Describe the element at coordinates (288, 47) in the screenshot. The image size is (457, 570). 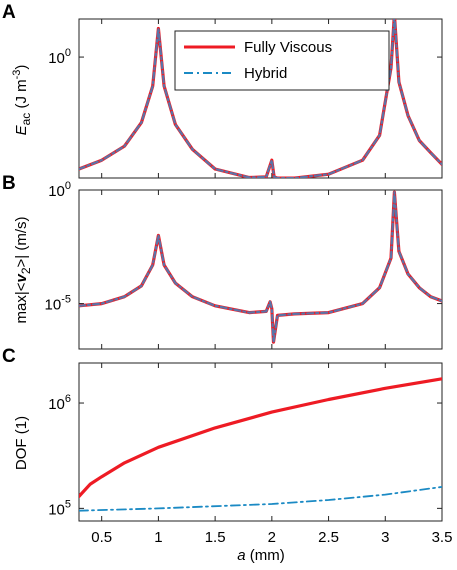
I see `legend-label-fully-viscous: Fully Viscous` at that location.